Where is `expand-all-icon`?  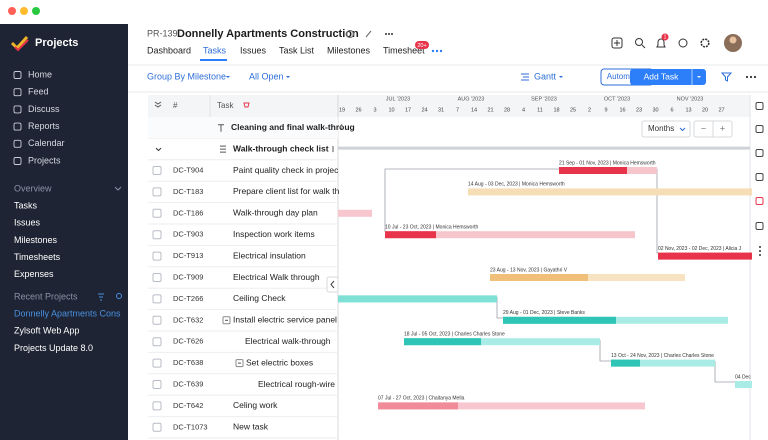 expand-all-icon is located at coordinates (158, 104).